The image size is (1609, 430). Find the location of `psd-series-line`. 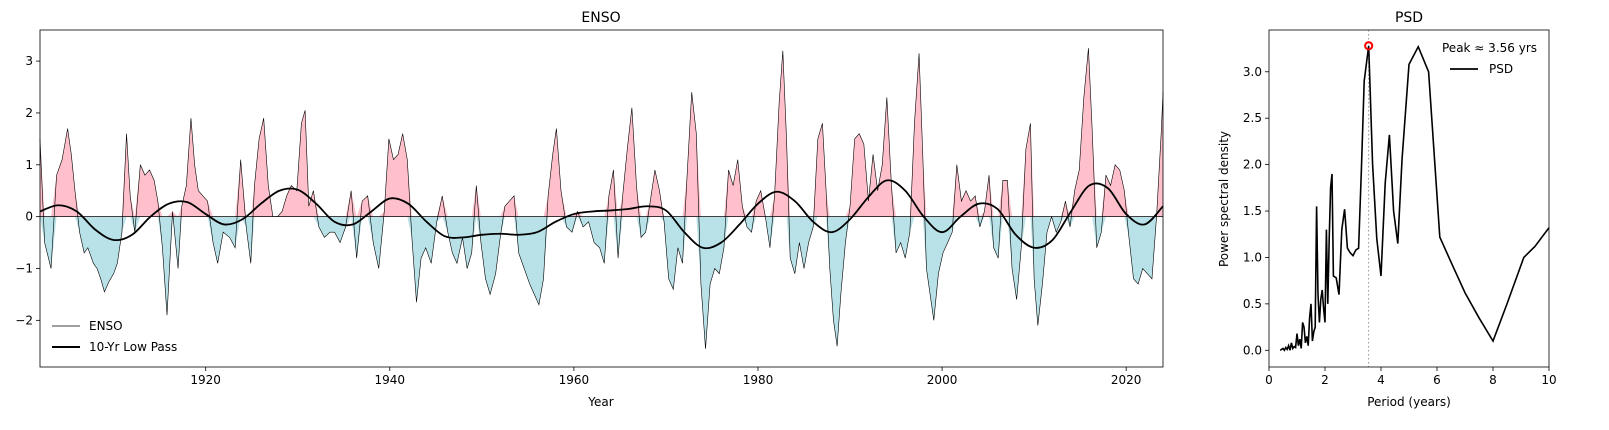

psd-series-line is located at coordinates (1414, 198).